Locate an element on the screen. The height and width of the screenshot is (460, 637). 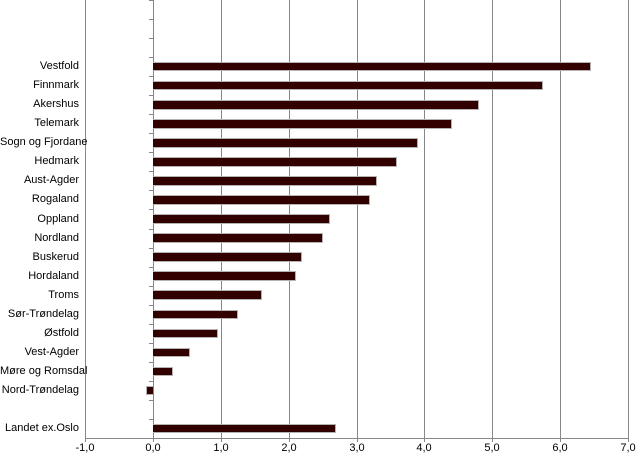
category-label: Sør-Trøndelag is located at coordinates (43, 313).